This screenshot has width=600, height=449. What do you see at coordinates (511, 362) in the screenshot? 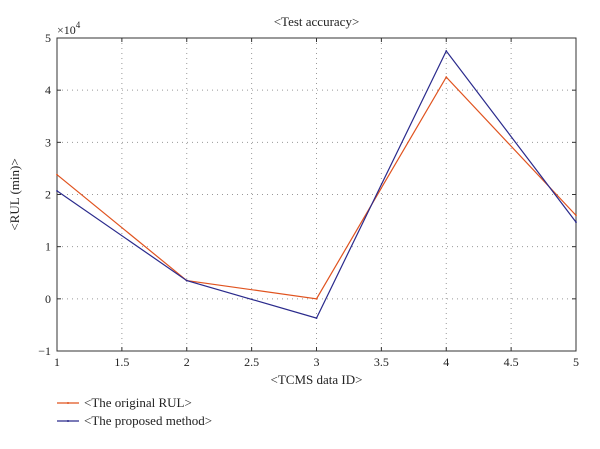
I see `x-tick-label: 4.5` at bounding box center [511, 362].